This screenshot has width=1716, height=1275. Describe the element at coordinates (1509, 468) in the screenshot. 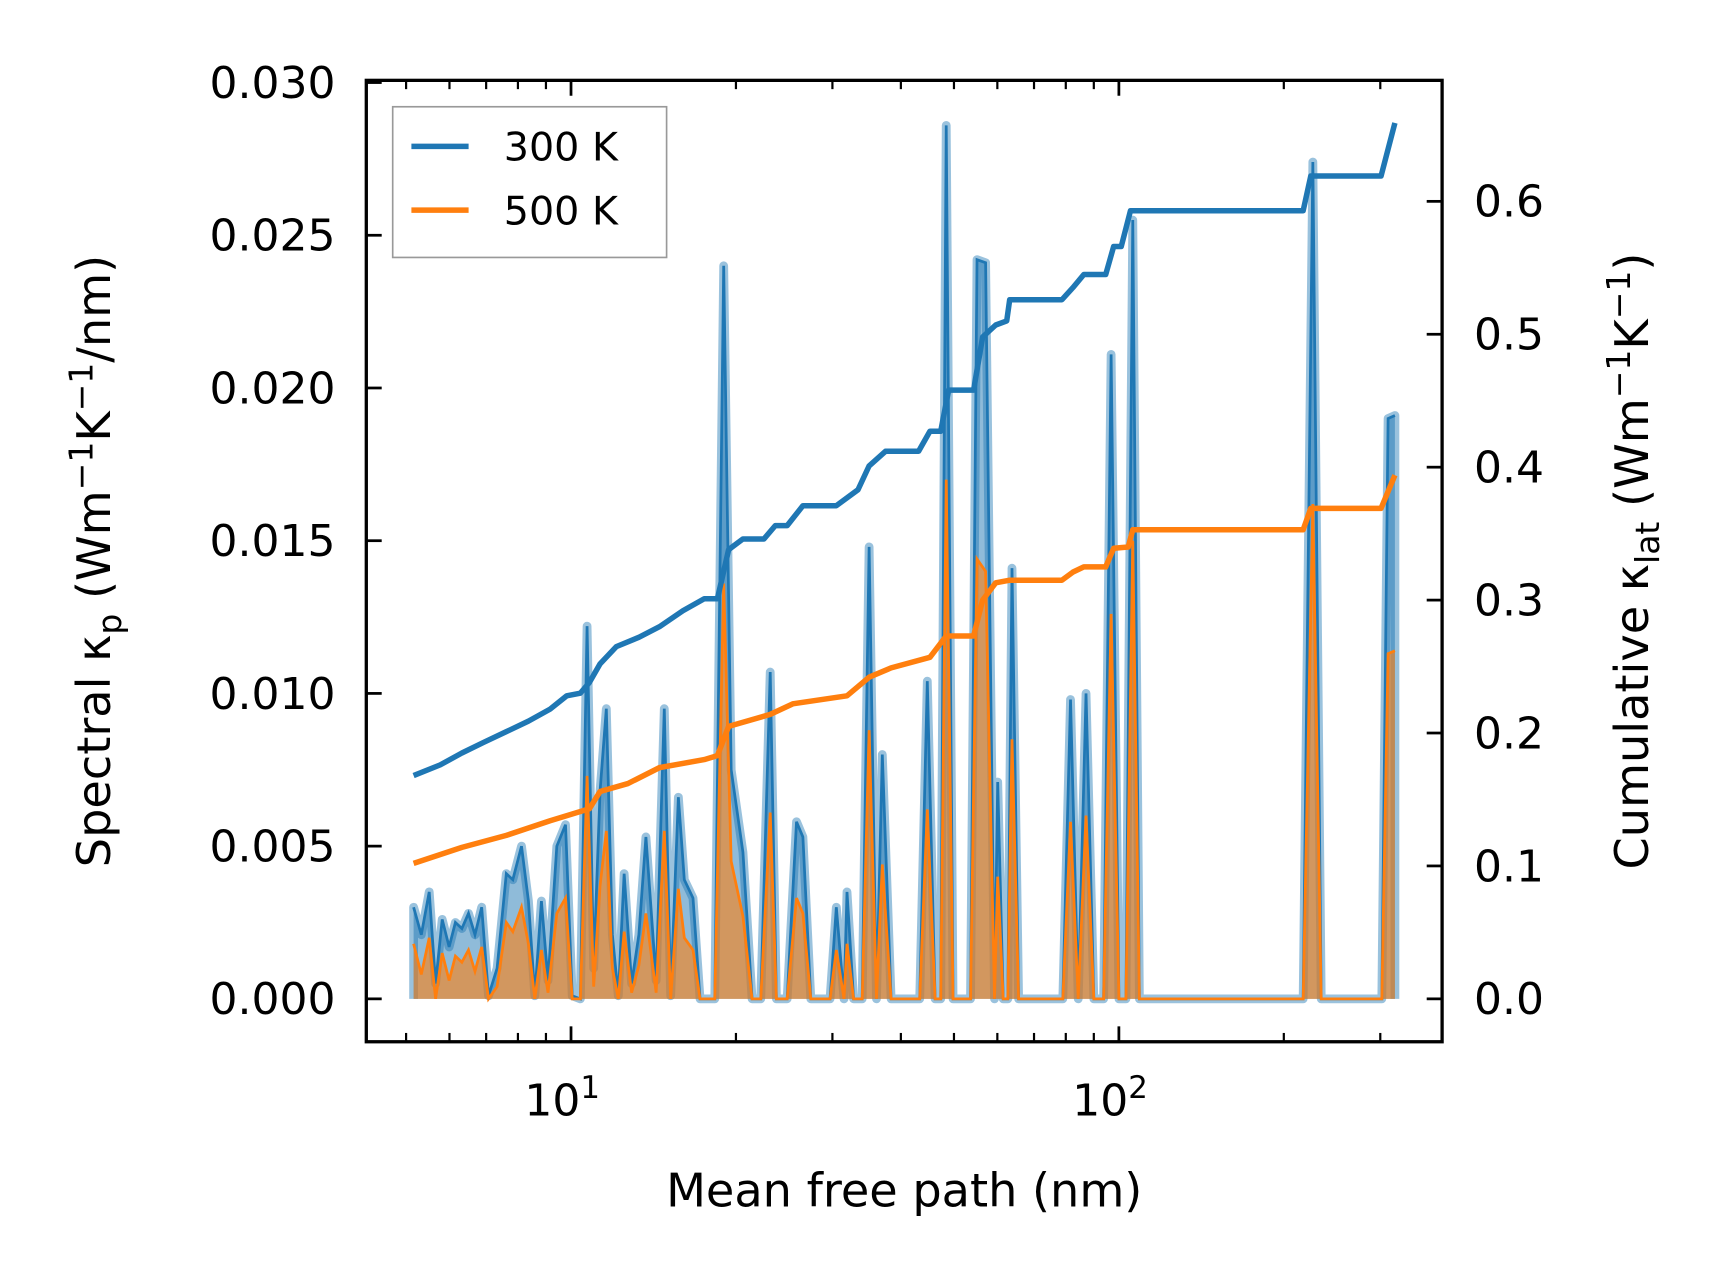

I see `y-right-tick-label: 0.4` at that location.